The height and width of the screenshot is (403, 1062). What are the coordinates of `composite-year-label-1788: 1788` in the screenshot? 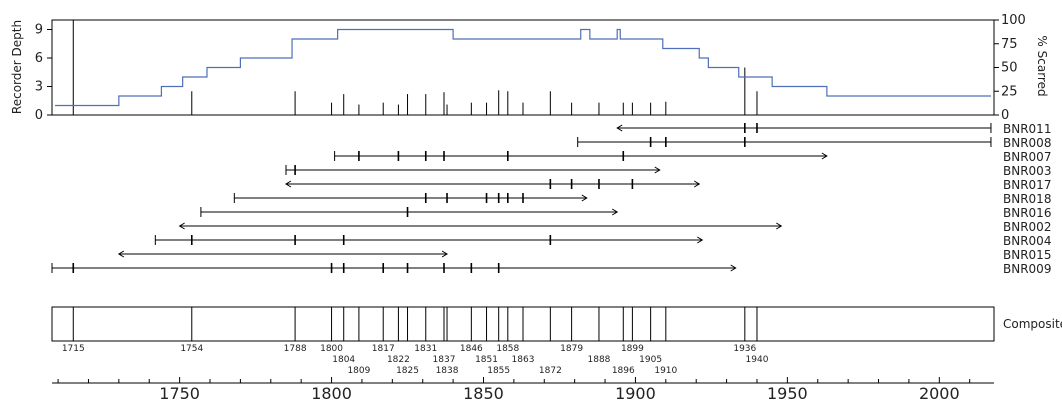 It's located at (295, 349).